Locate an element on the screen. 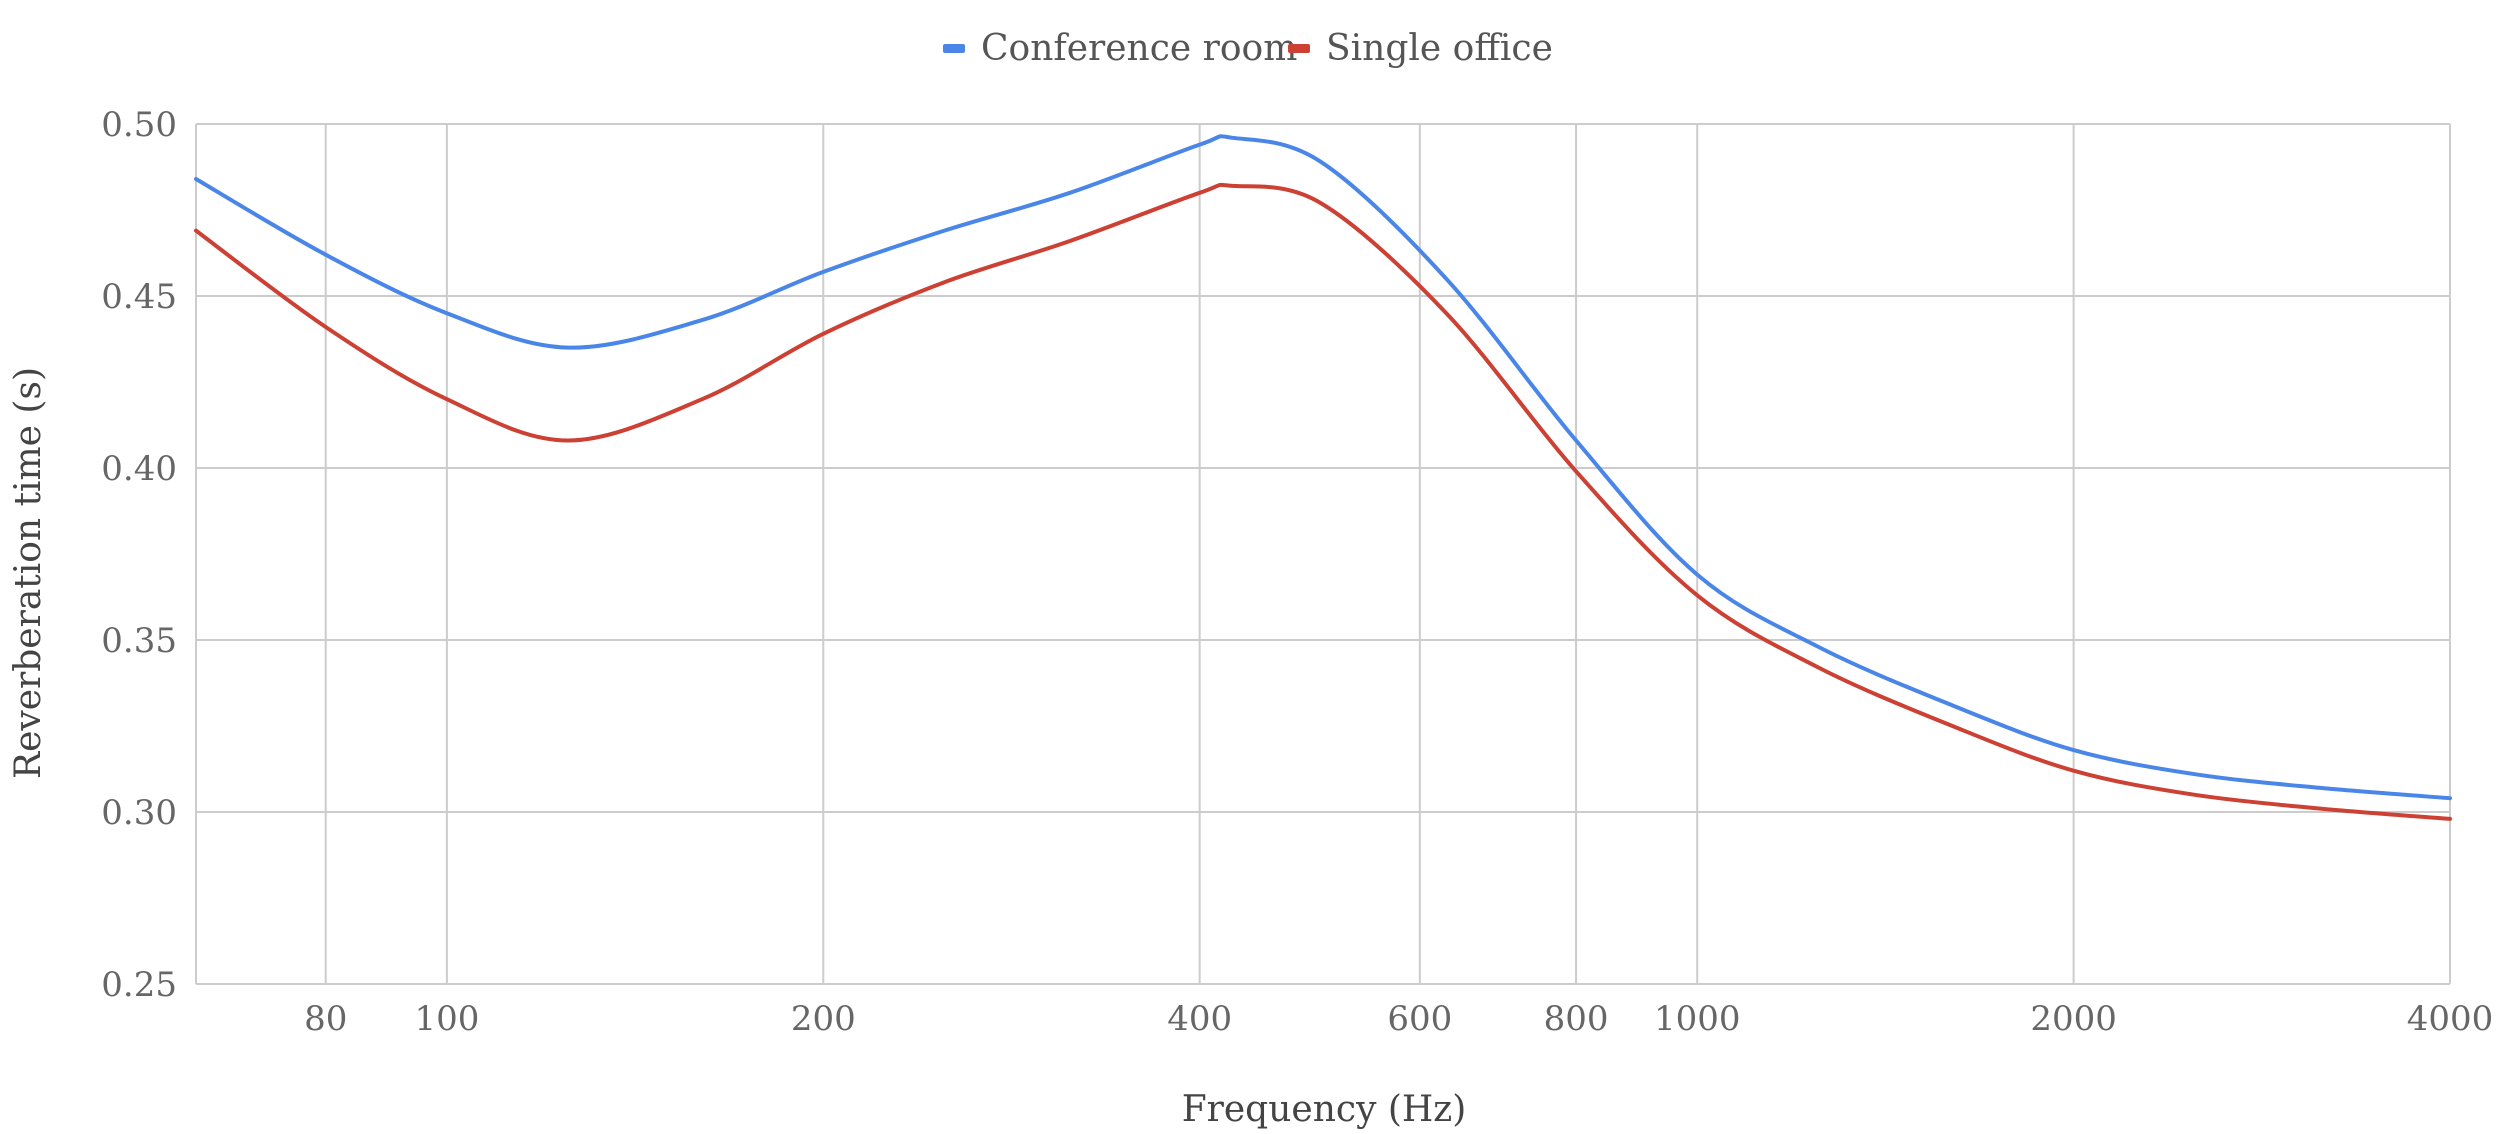 Image resolution: width=2506 pixels, height=1134 pixels. legend-swatch-conference-room is located at coordinates (954, 48).